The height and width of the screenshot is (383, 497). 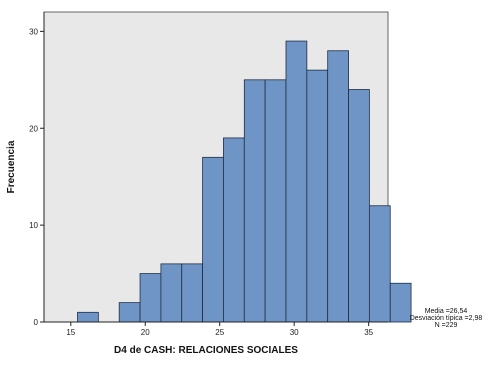 What do you see at coordinates (36, 177) in the screenshot?
I see `y-axis-ticks: 0 10 20 30` at bounding box center [36, 177].